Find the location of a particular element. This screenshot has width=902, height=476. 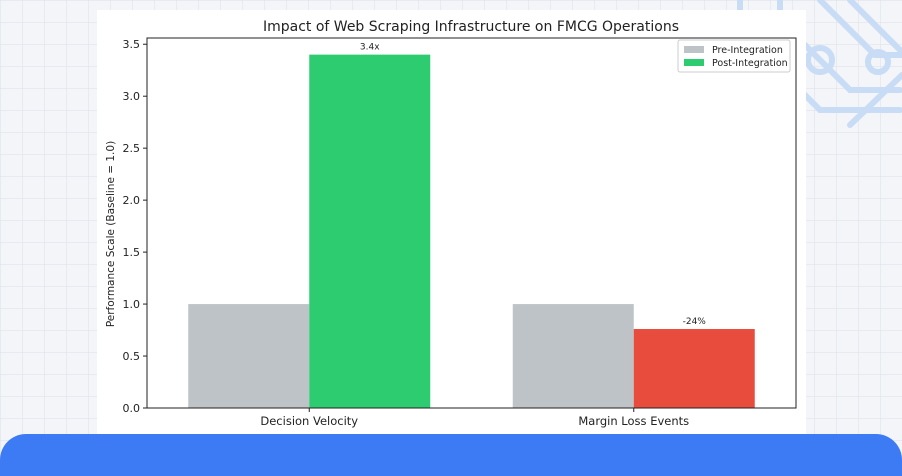

legend-box is located at coordinates (734, 56).